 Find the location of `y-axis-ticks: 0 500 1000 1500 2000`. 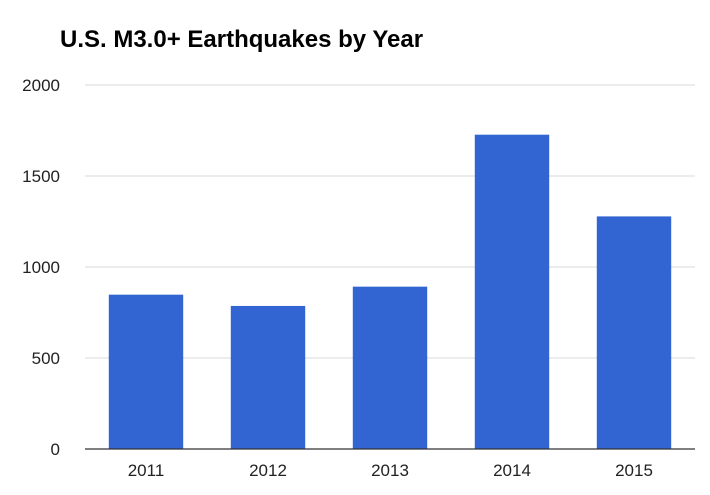

y-axis-ticks: 0 500 1000 1500 2000 is located at coordinates (41, 267).